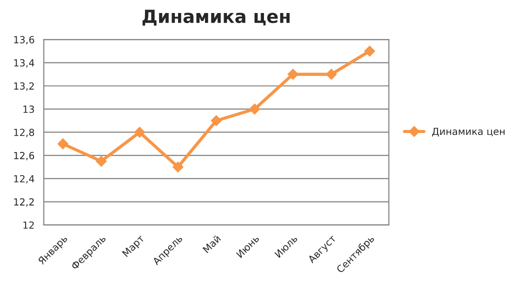 Image resolution: width=515 pixels, height=304 pixels. What do you see at coordinates (24, 133) in the screenshot?
I see `y-tick-label: 12,8` at bounding box center [24, 133].